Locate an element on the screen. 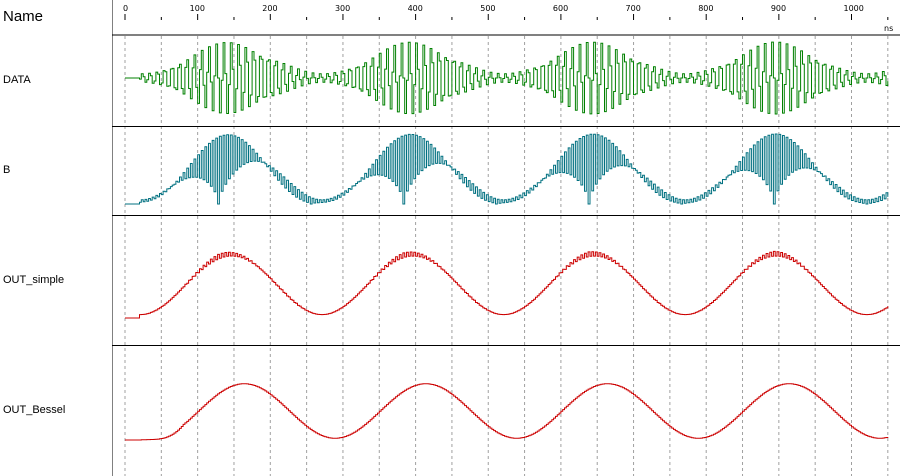  trace-out-bessel is located at coordinates (507, 412).